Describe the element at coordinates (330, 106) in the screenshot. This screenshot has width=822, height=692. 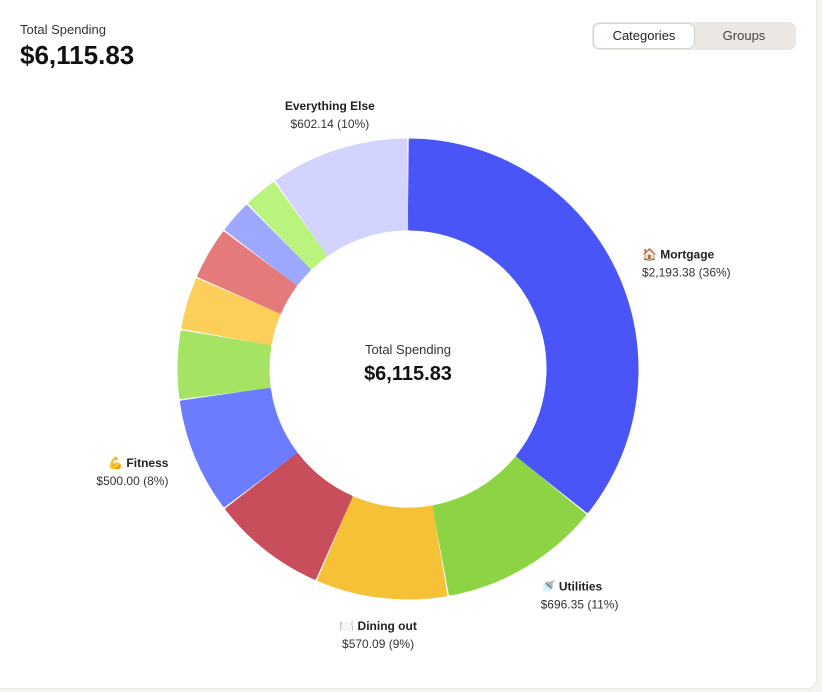
I see `slice-label-name: Everything Else` at that location.